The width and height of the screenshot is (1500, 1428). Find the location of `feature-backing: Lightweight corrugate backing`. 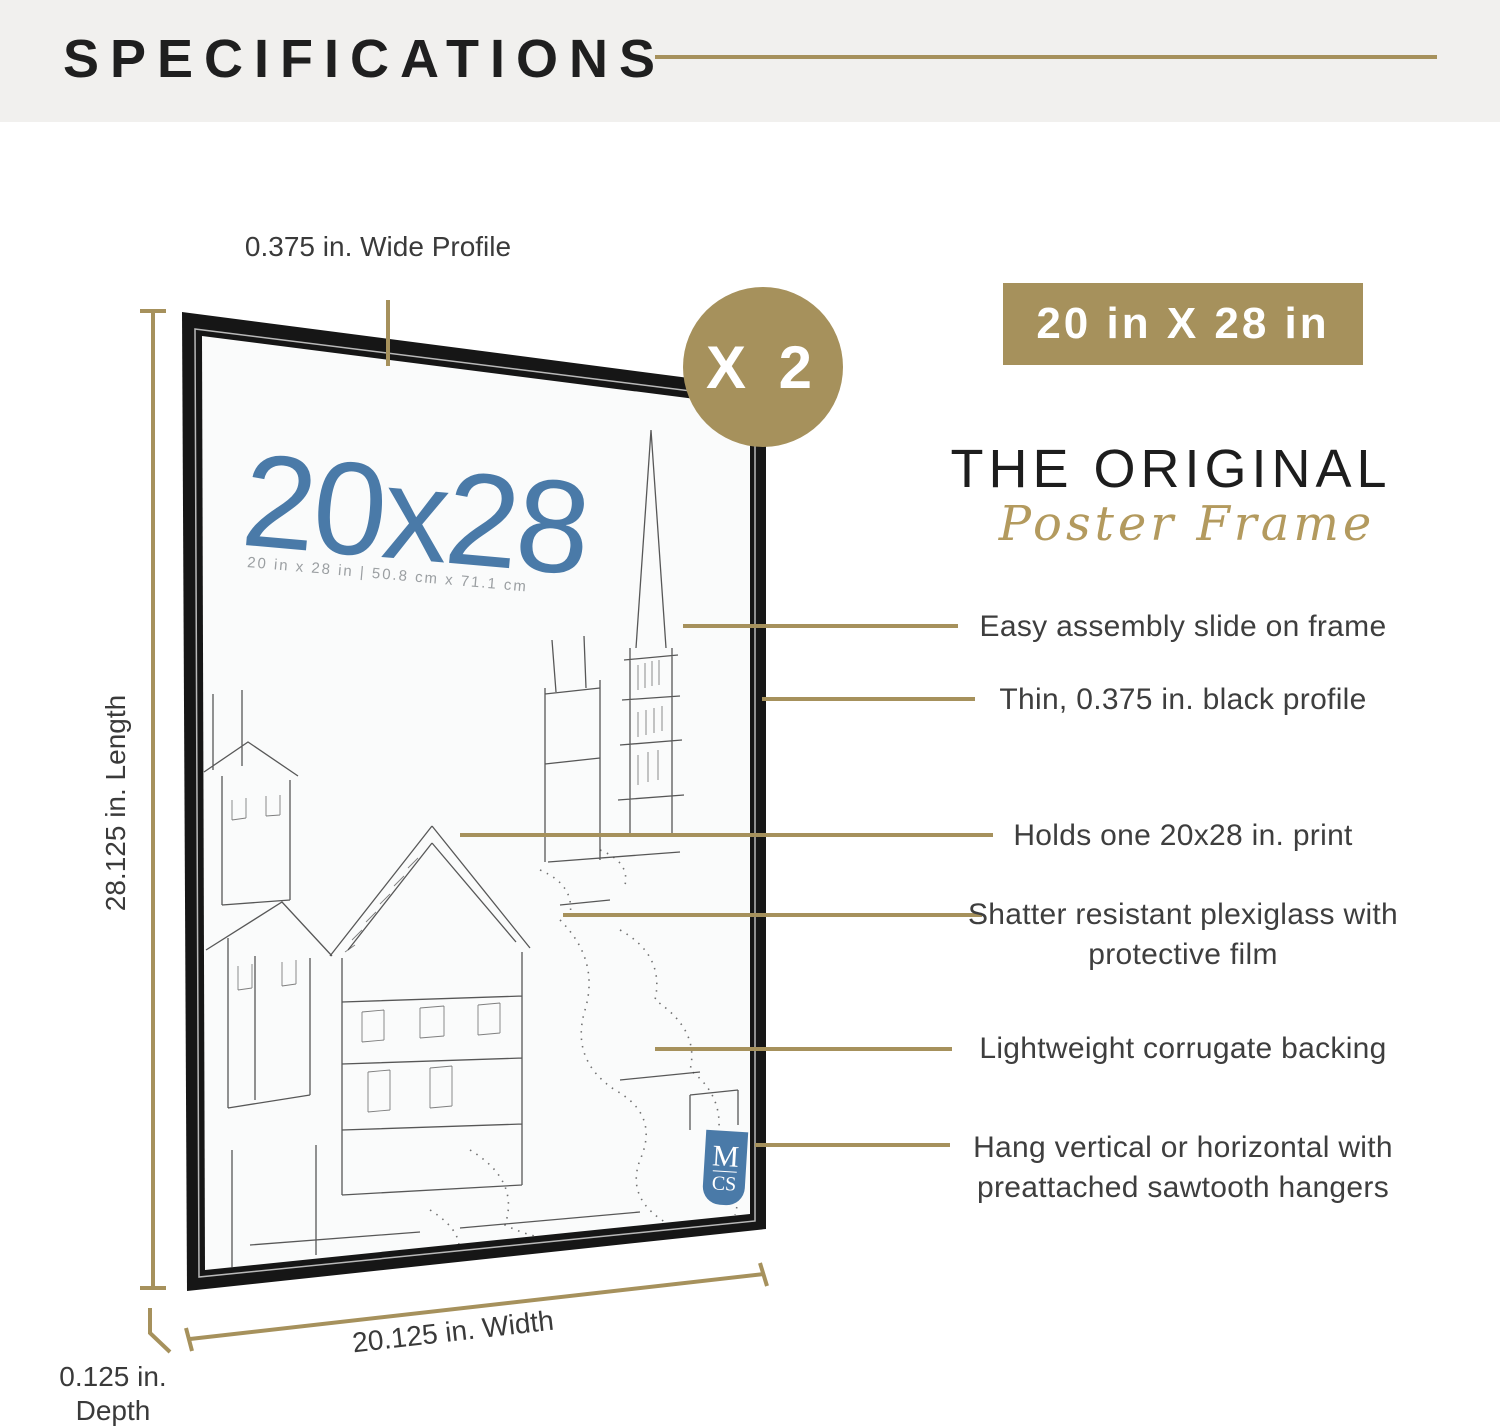

feature-backing: Lightweight corrugate backing is located at coordinates (1183, 1048).